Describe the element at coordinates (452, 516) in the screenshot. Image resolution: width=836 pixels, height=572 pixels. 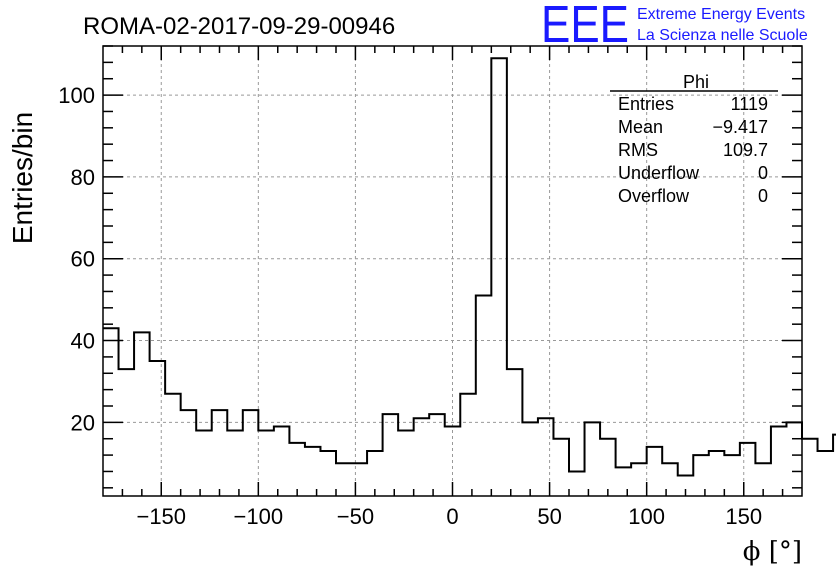
I see `x-tick-label: 0` at that location.